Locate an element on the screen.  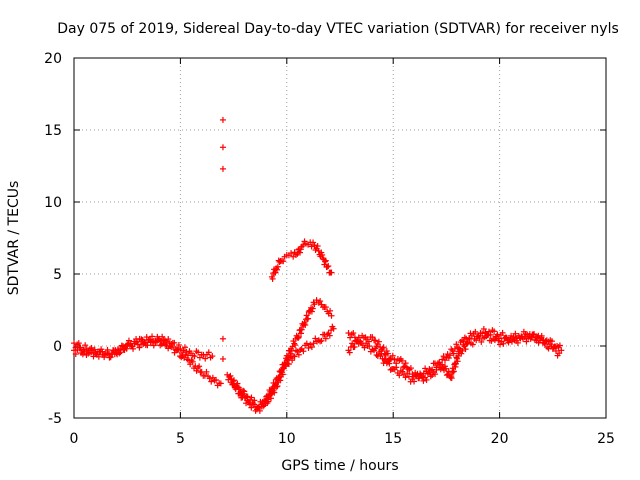
x-tick-label: 5 is located at coordinates (180, 439).